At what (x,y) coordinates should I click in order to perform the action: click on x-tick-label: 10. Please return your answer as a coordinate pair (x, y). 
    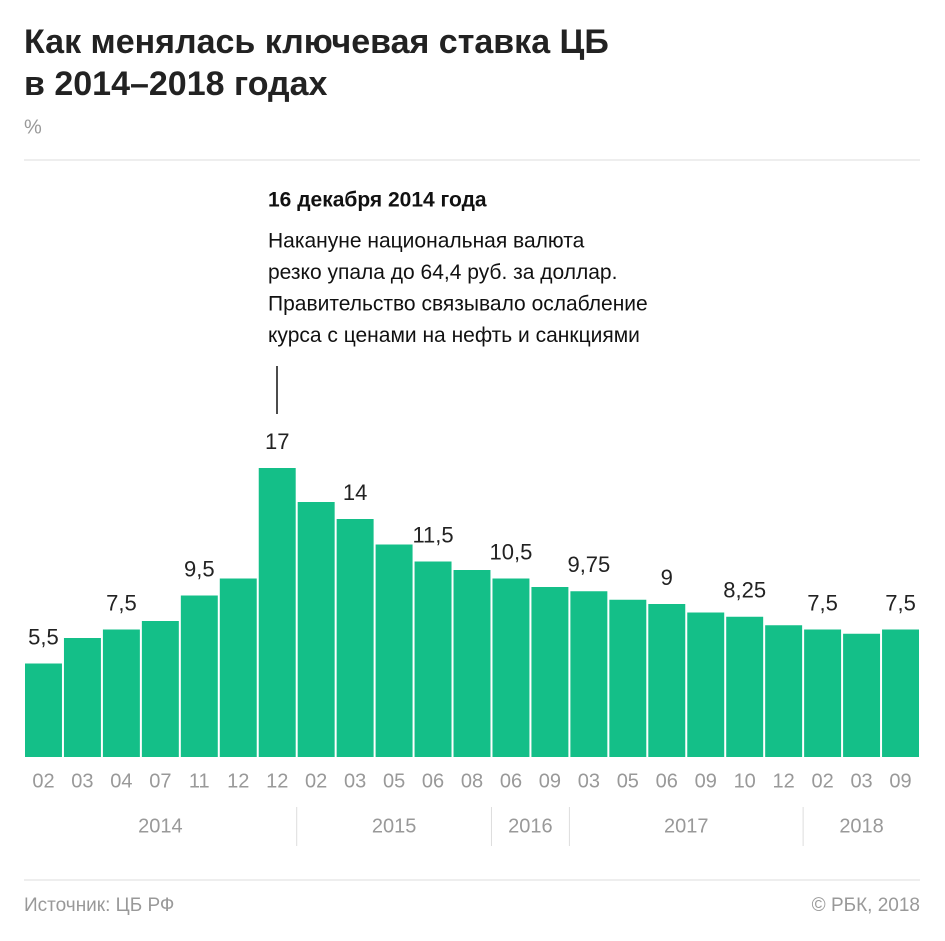
    Looking at the image, I should click on (745, 781).